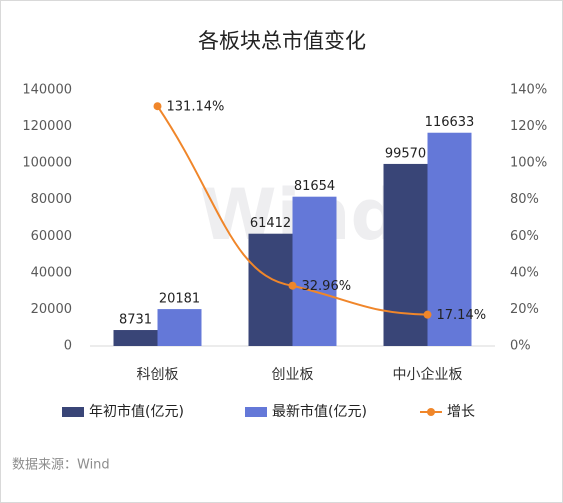 The width and height of the screenshot is (563, 503). I want to click on growth-value-label: 17.14%, so click(462, 315).